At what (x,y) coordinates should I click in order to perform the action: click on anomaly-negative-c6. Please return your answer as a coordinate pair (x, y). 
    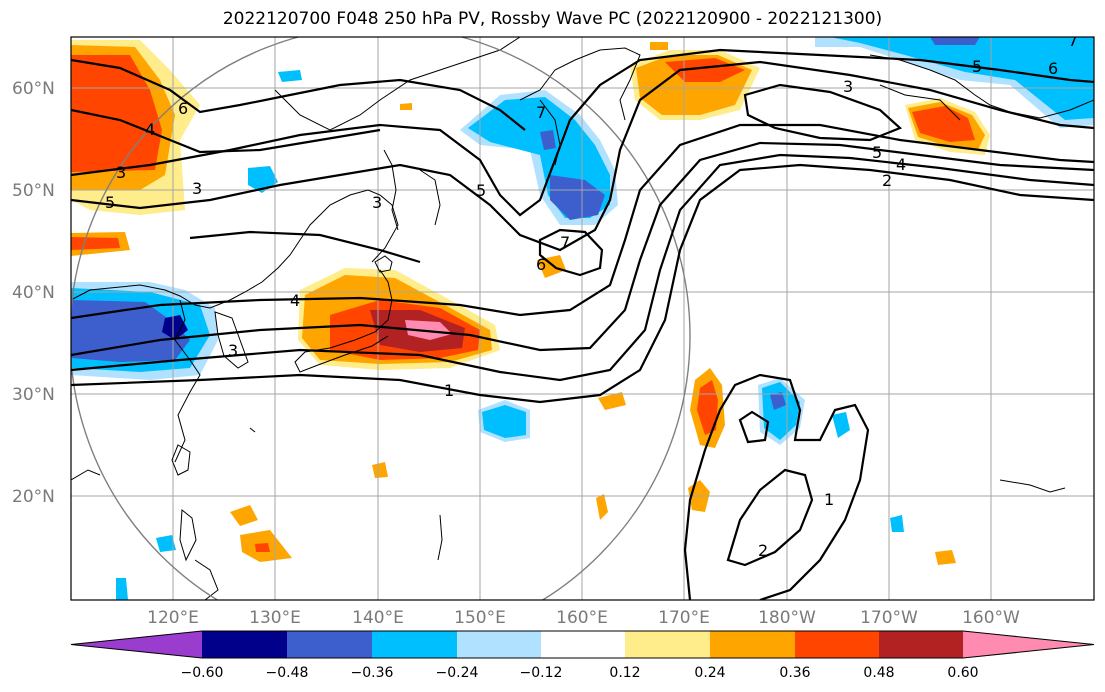
    Looking at the image, I should click on (122, 589).